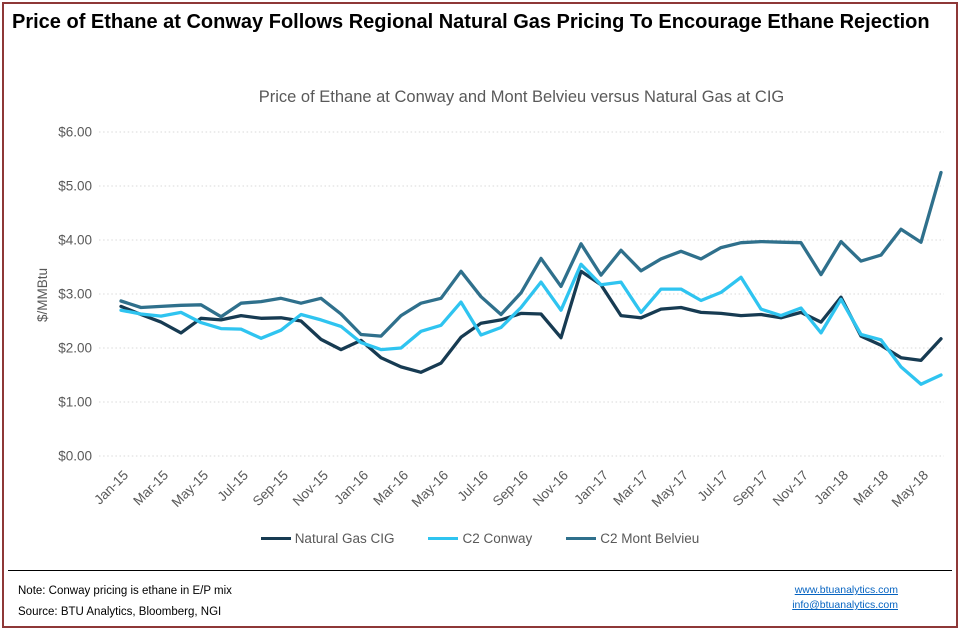 This screenshot has width=960, height=630. Describe the element at coordinates (630, 488) in the screenshot. I see `x-tick-label: Mar-17` at that location.